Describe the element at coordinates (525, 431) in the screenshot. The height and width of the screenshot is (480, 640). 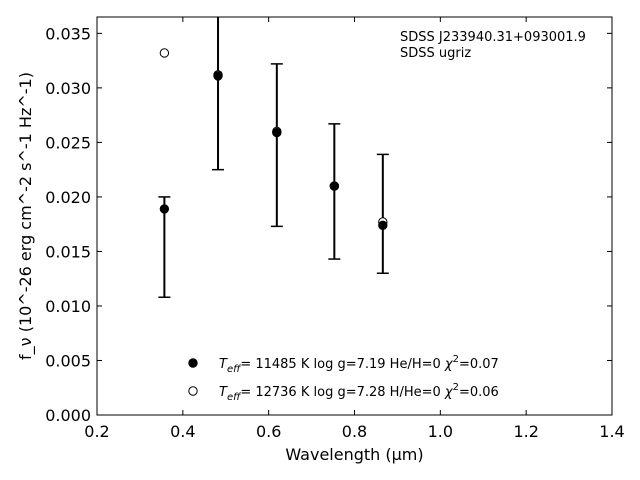
I see `x-tick-label-5: 1.2` at that location.